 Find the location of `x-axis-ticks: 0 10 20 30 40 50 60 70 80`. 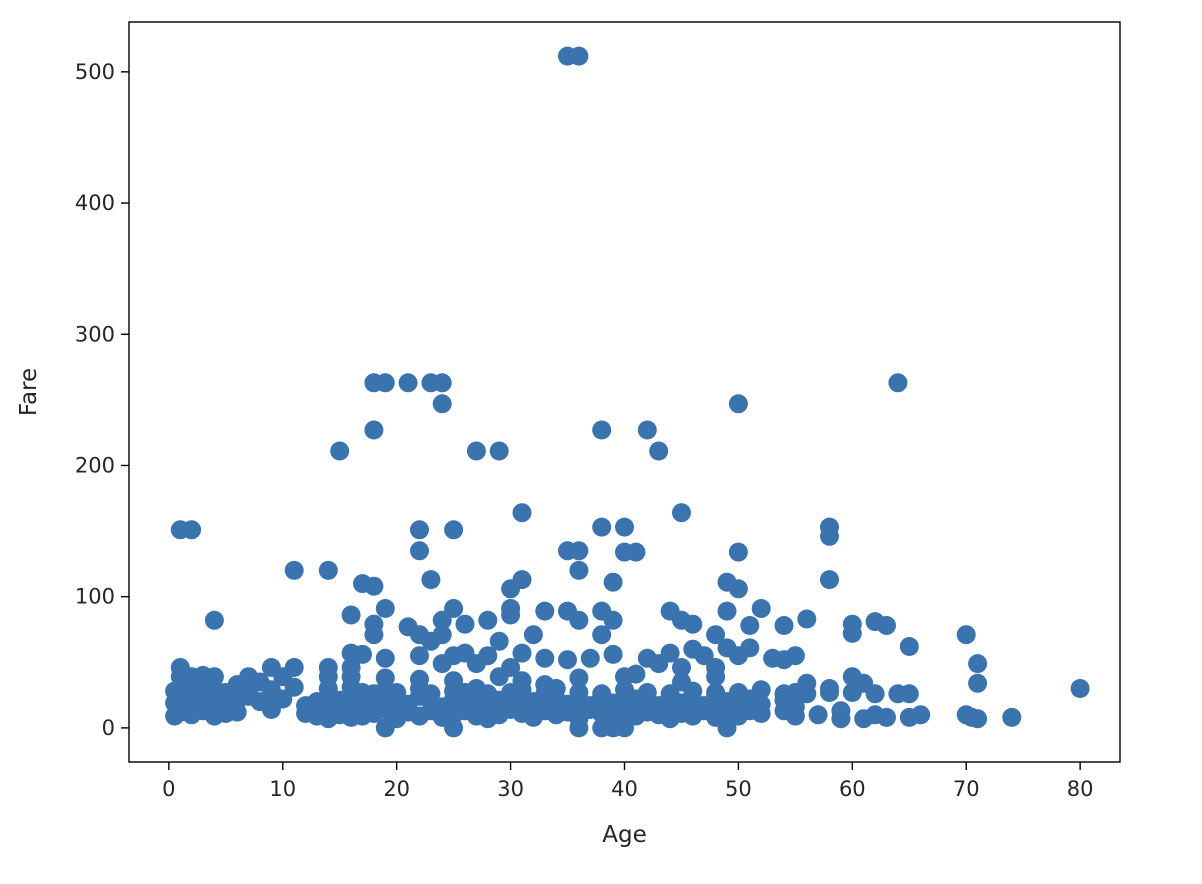

x-axis-ticks: 0 10 20 30 40 50 60 70 80 is located at coordinates (627, 781).